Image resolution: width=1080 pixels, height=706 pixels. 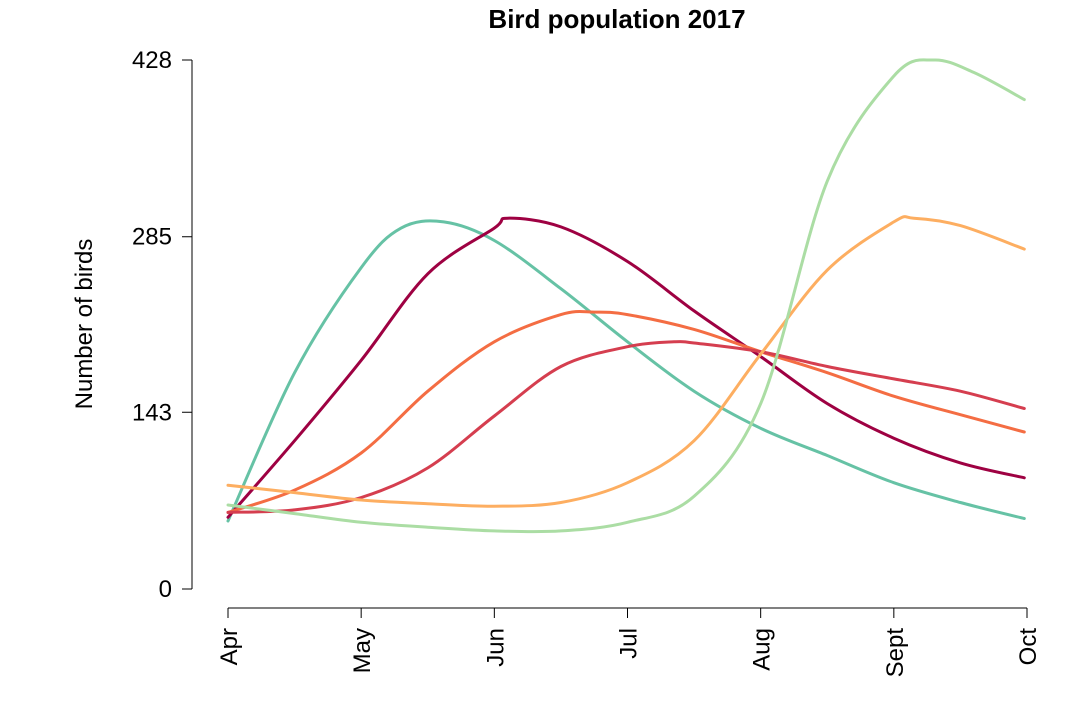 What do you see at coordinates (152, 60) in the screenshot?
I see `y-tick-label: 428` at bounding box center [152, 60].